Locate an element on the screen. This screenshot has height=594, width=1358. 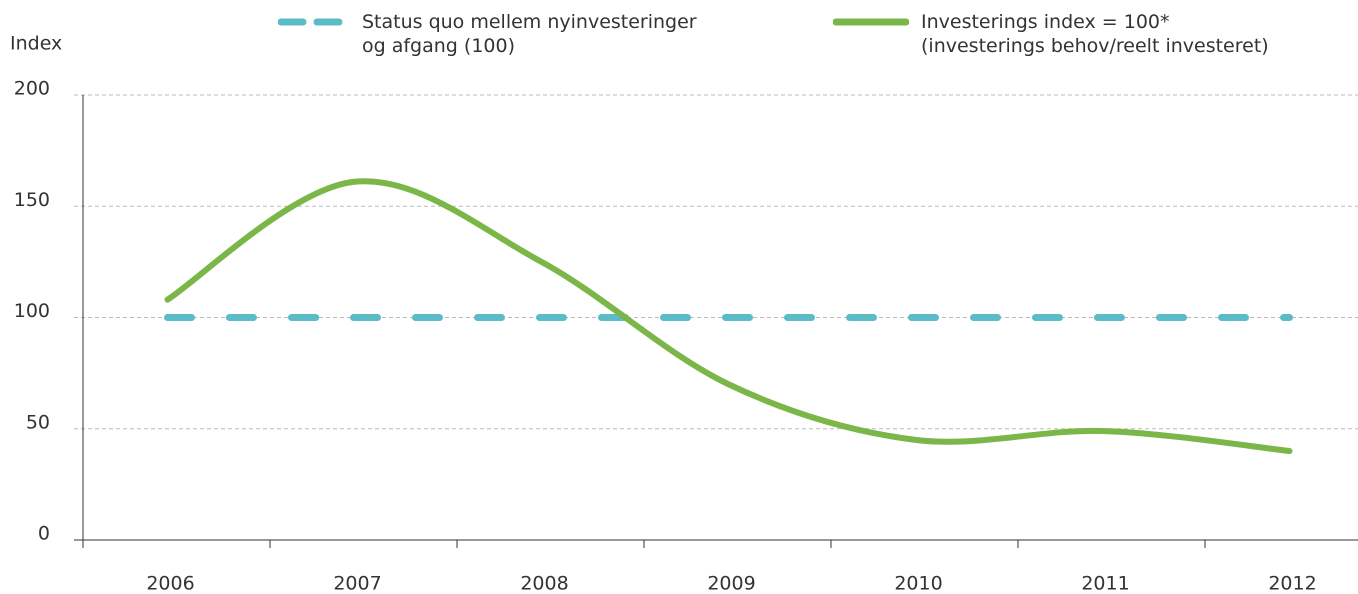
y-tick-label: 100 is located at coordinates (32, 311).